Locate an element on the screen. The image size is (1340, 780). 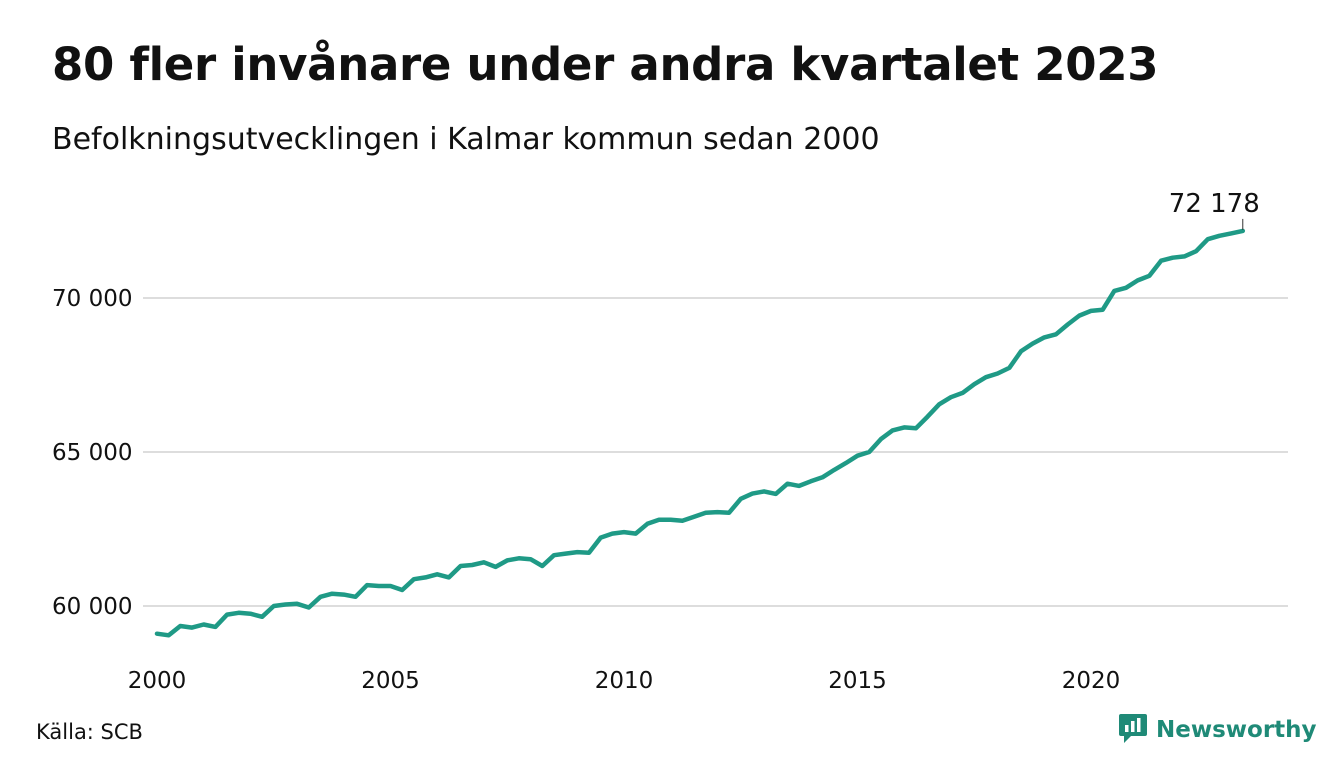
x-tick-label: 2015 is located at coordinates (857, 681).